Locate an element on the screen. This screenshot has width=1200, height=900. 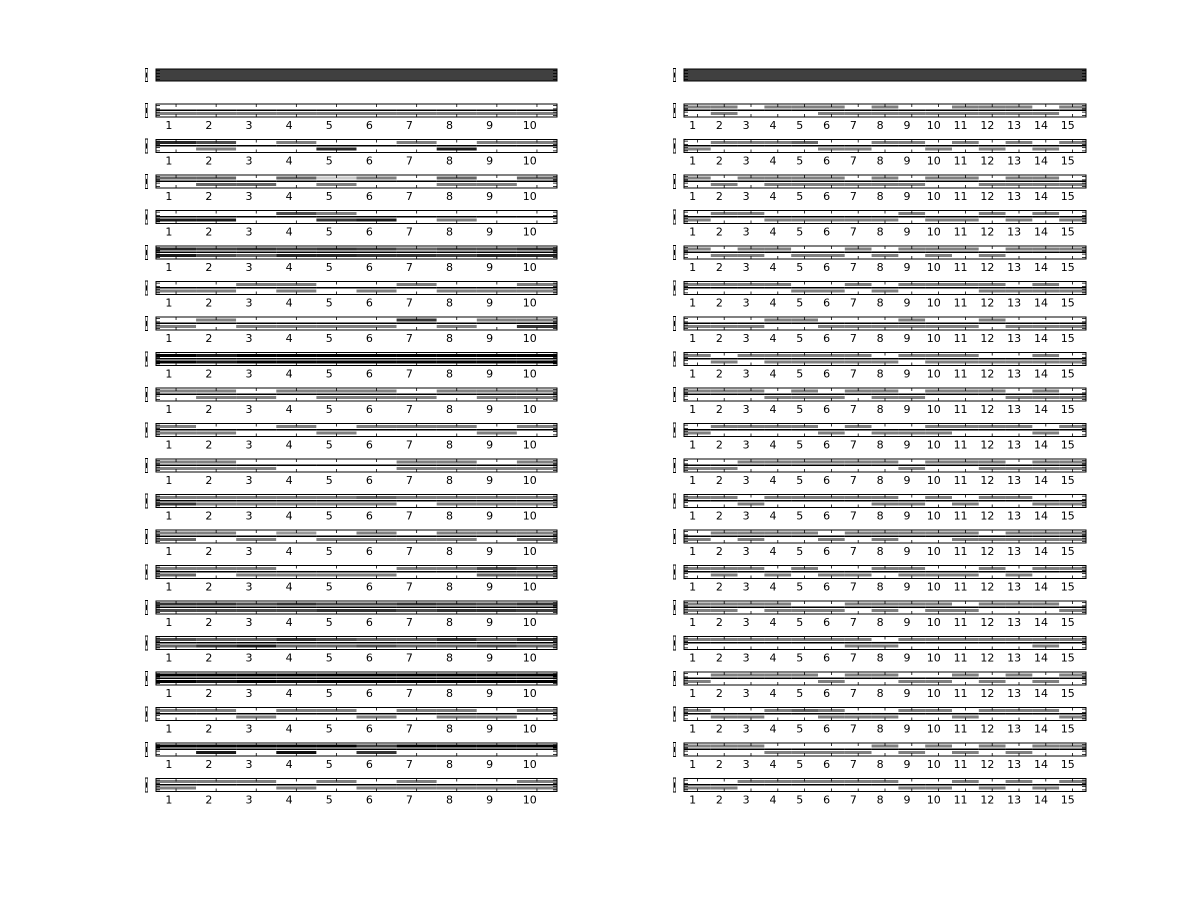
x-tick-label: 14 is located at coordinates (1041, 196).